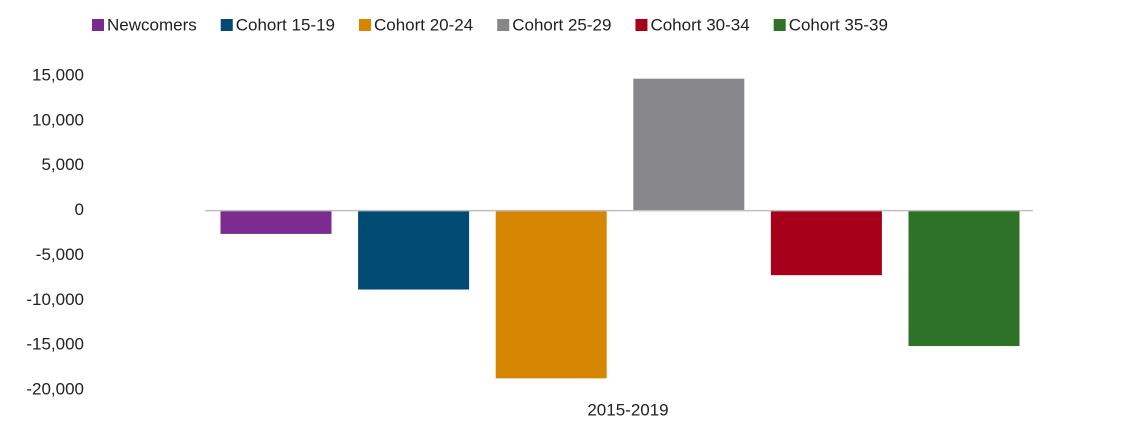  I want to click on legend-label: Newcomers, so click(152, 24).